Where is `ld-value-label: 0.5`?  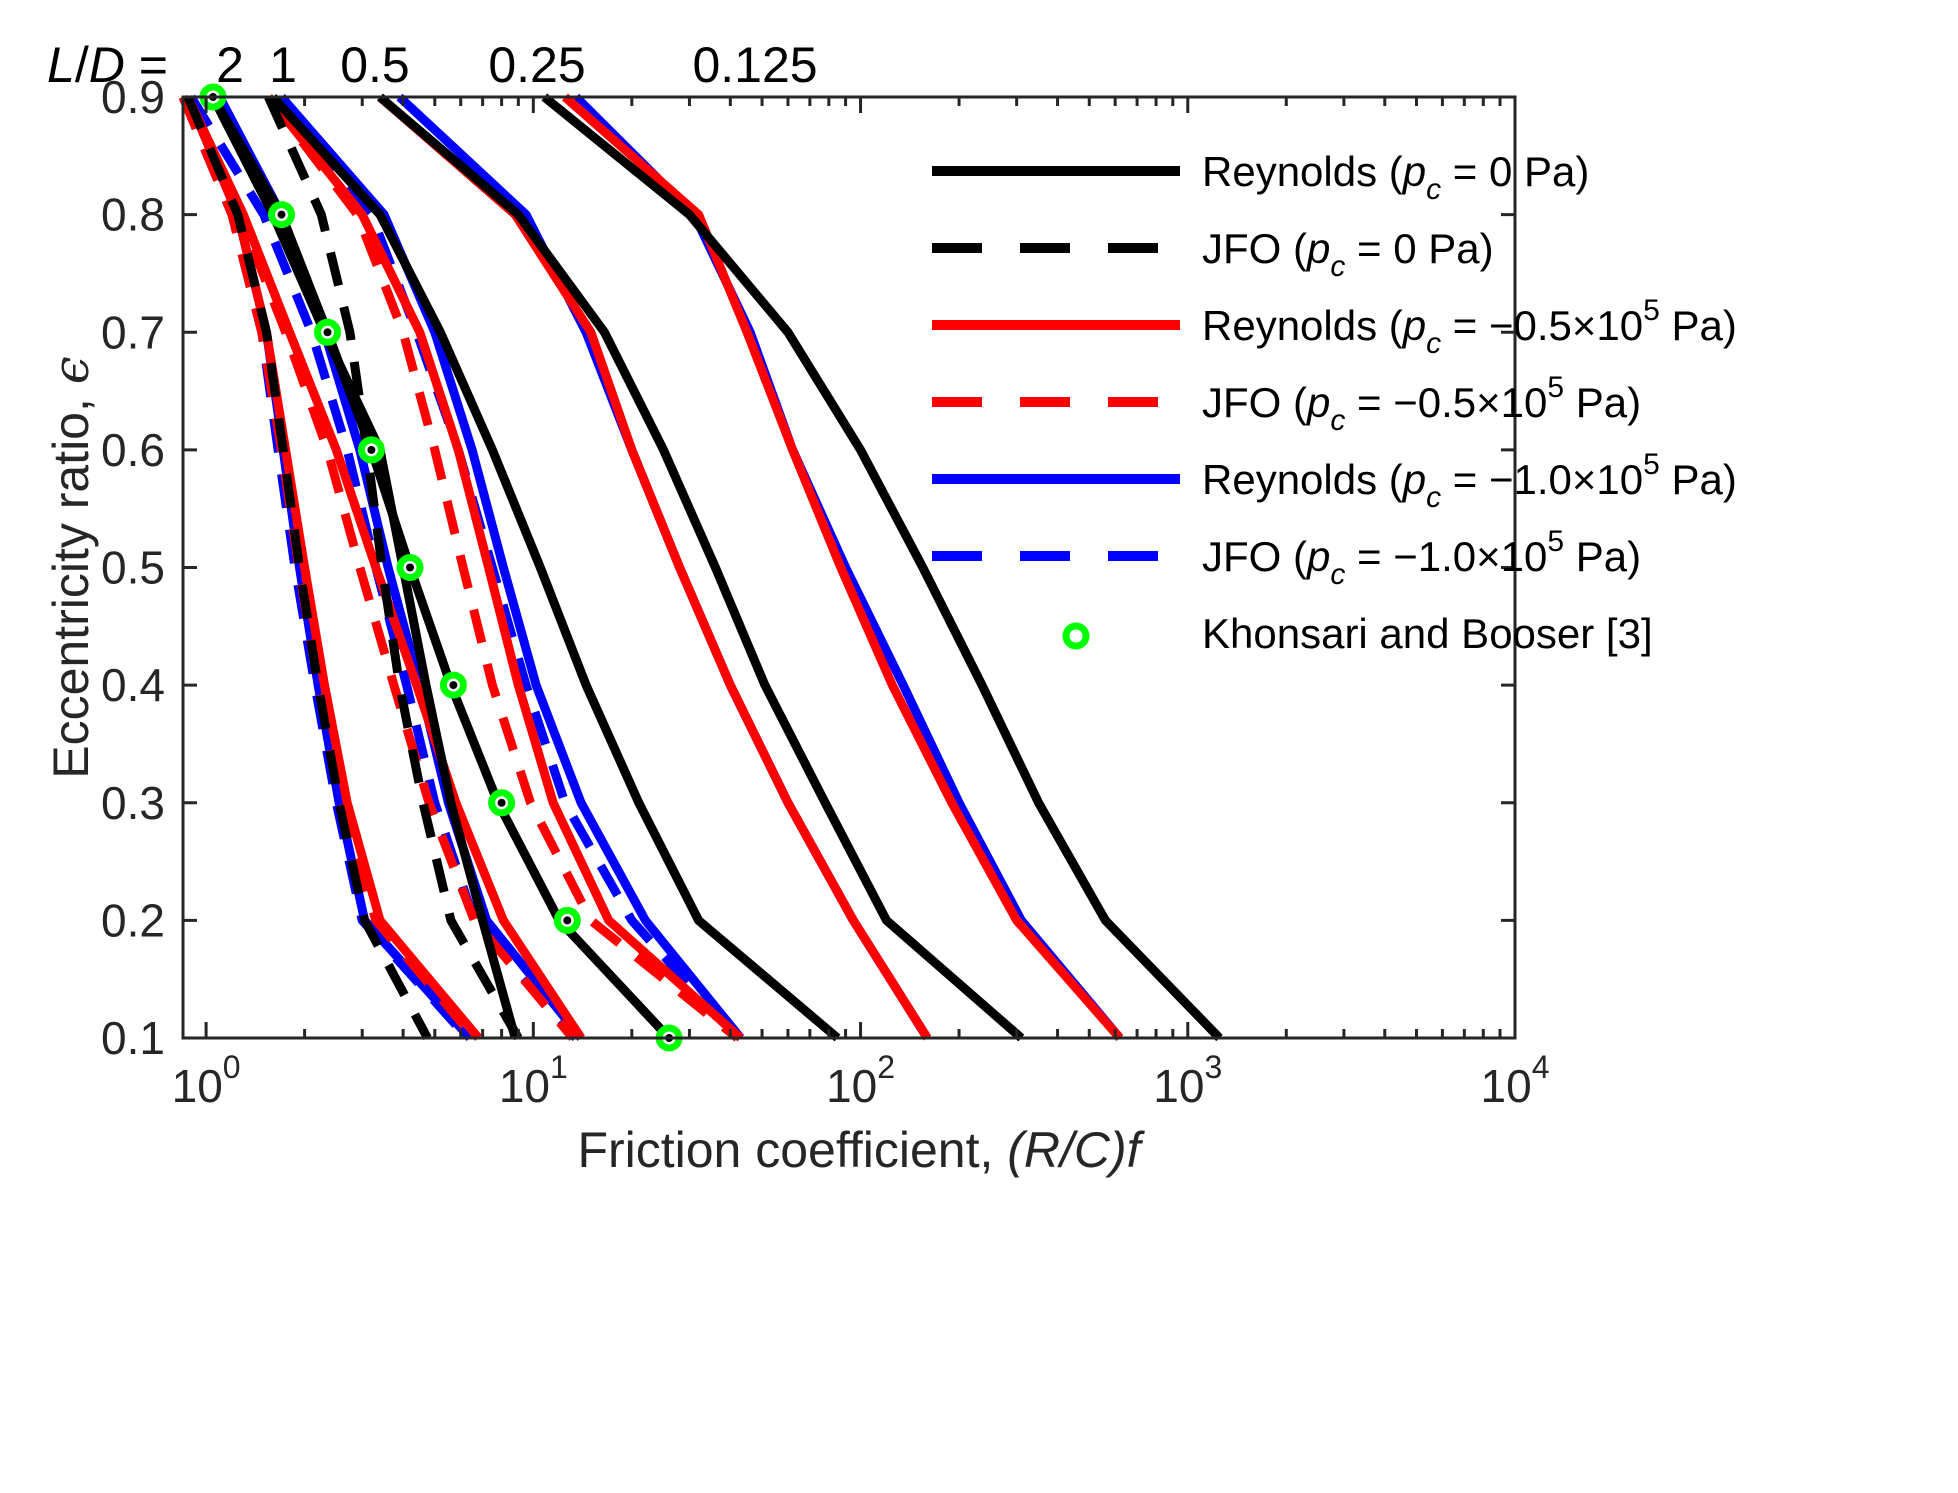
ld-value-label: 0.5 is located at coordinates (375, 65).